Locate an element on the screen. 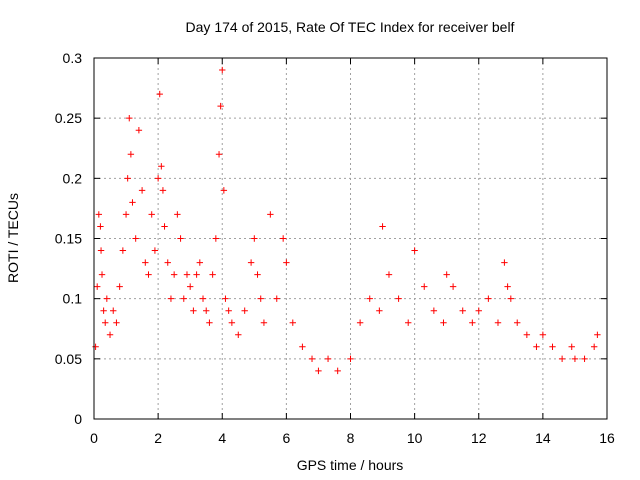 The image size is (640, 480). x-tick-label: 8 is located at coordinates (351, 438).